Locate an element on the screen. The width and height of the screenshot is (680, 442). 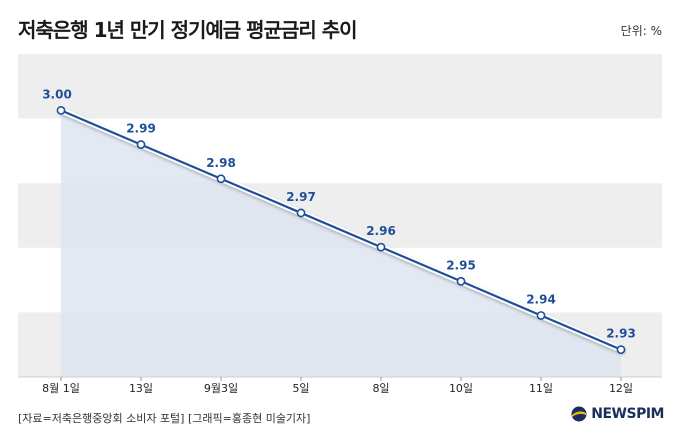
x-axis: 8월 1일 13일 9월3일 5일 8일 10일 11일 12일 is located at coordinates (340, 385).